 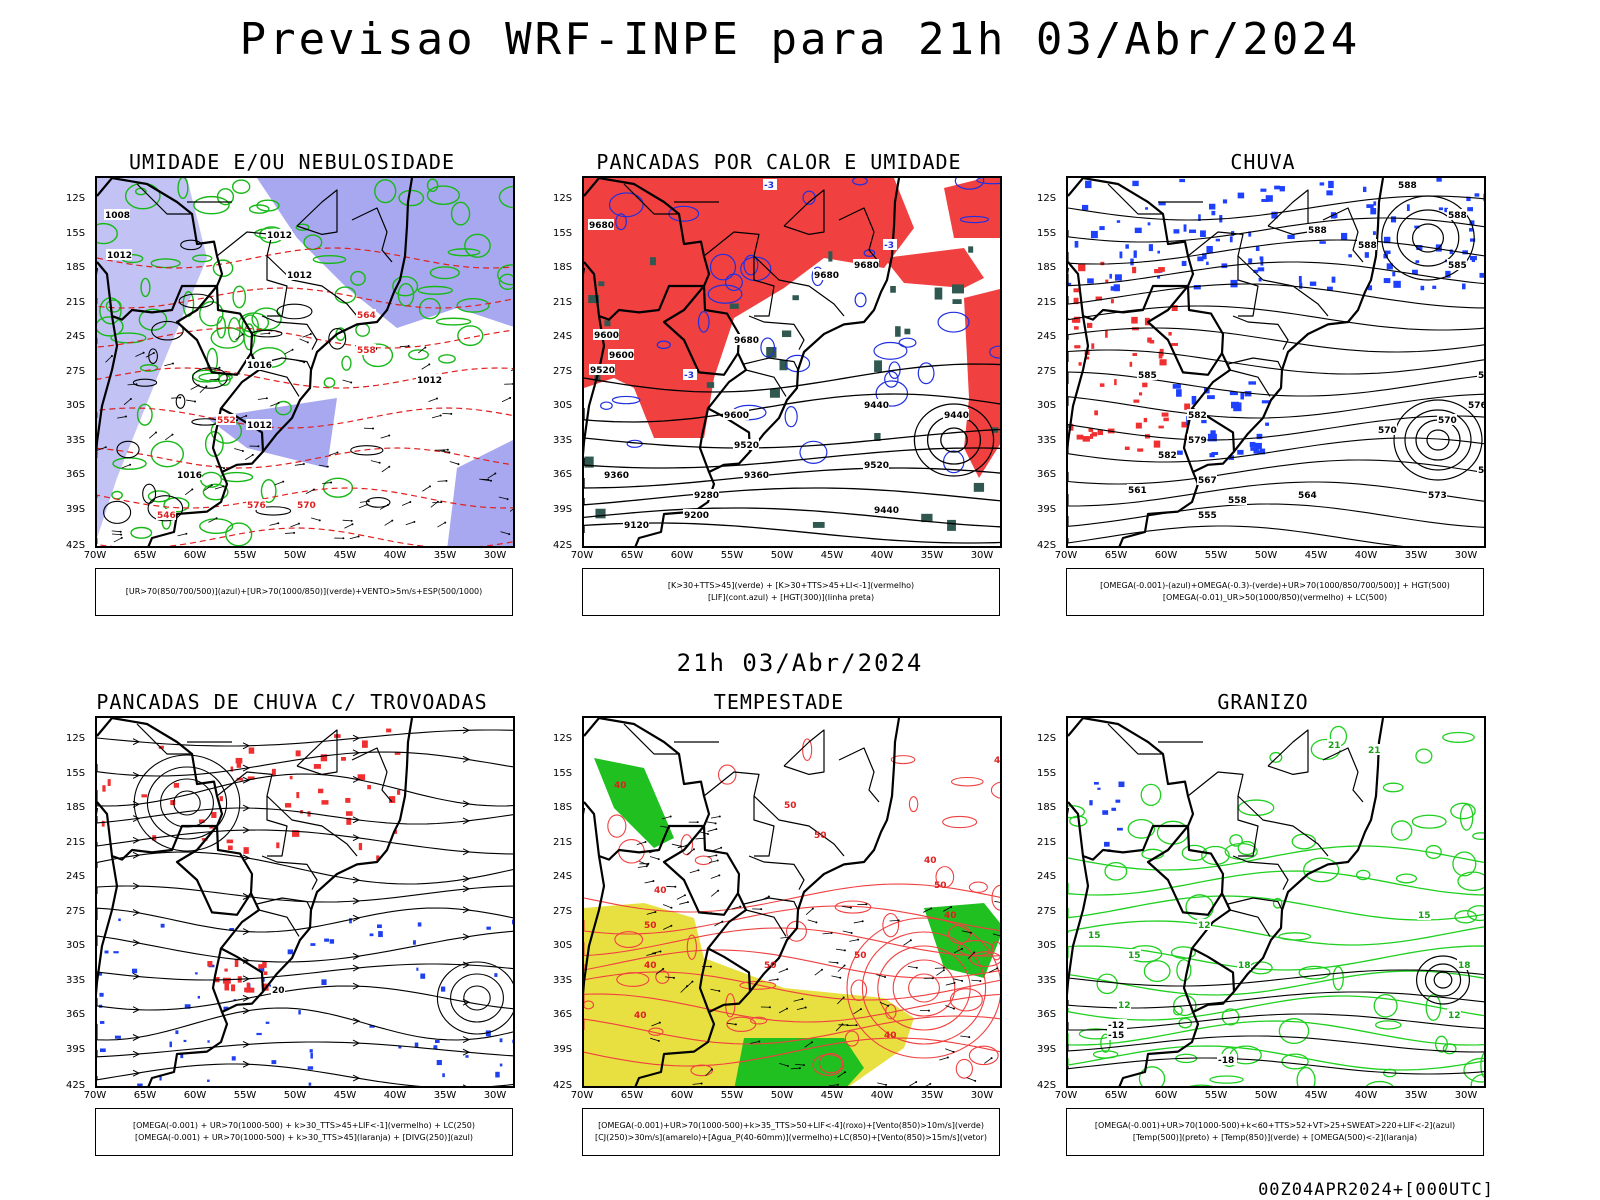 I want to click on contour-label: 1016, so click(x=259, y=366).